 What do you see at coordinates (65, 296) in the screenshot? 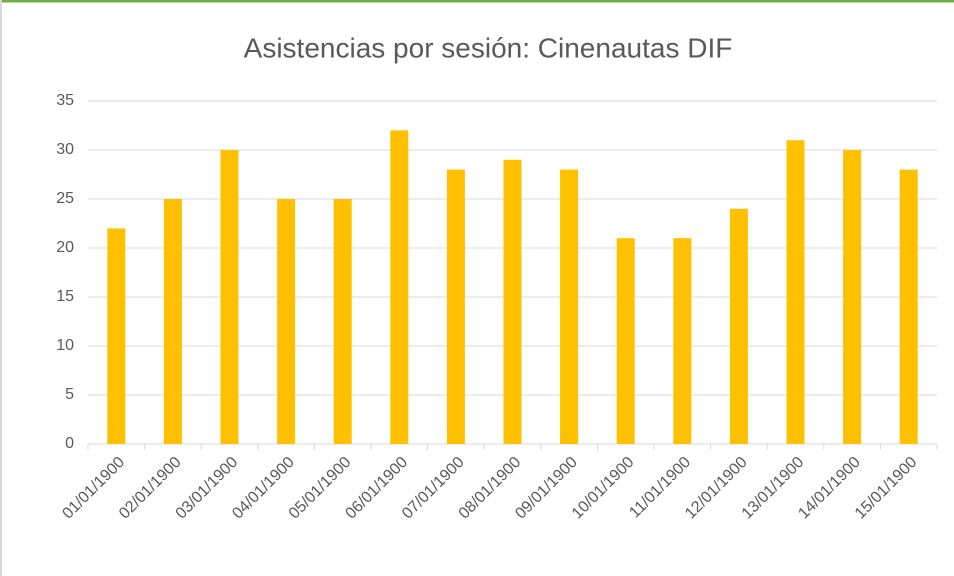
I see `y-tick-label: 15` at bounding box center [65, 296].